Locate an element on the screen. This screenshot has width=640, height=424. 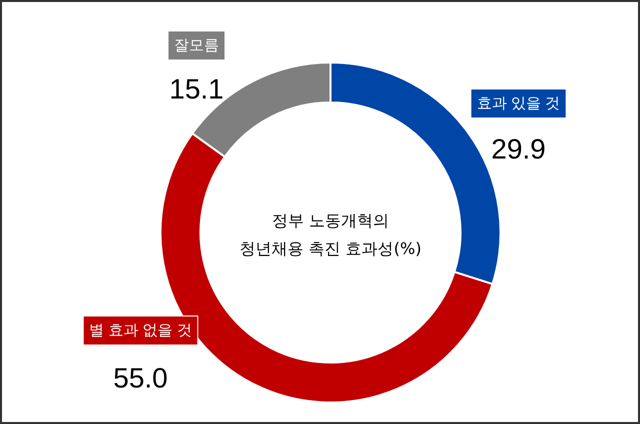
data-label: 29.9 is located at coordinates (518, 149).